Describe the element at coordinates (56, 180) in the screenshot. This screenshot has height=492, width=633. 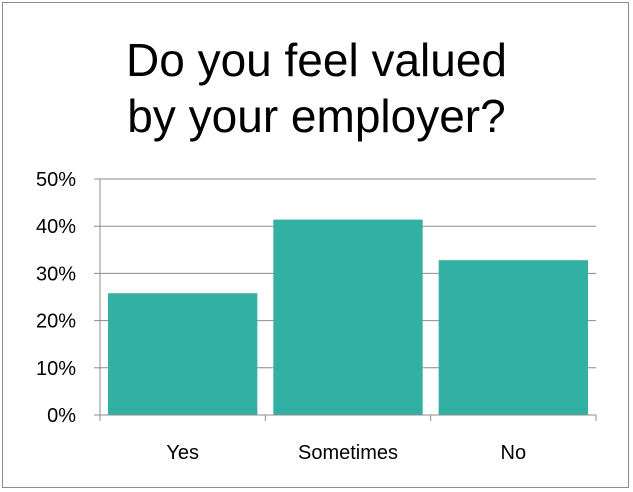
I see `y-tick-label: 50%` at that location.